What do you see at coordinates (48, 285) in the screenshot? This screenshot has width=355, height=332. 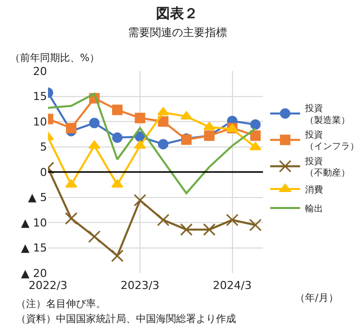 I see `x-tick-label: 2022/3` at bounding box center [48, 285].